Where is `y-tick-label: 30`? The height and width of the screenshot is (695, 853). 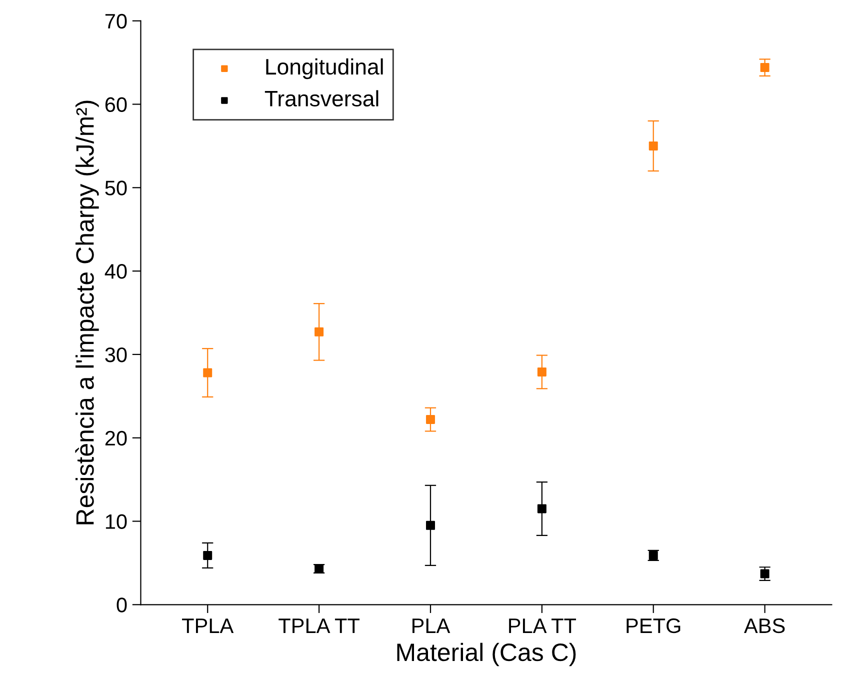 y-tick-label: 30 is located at coordinates (116, 354).